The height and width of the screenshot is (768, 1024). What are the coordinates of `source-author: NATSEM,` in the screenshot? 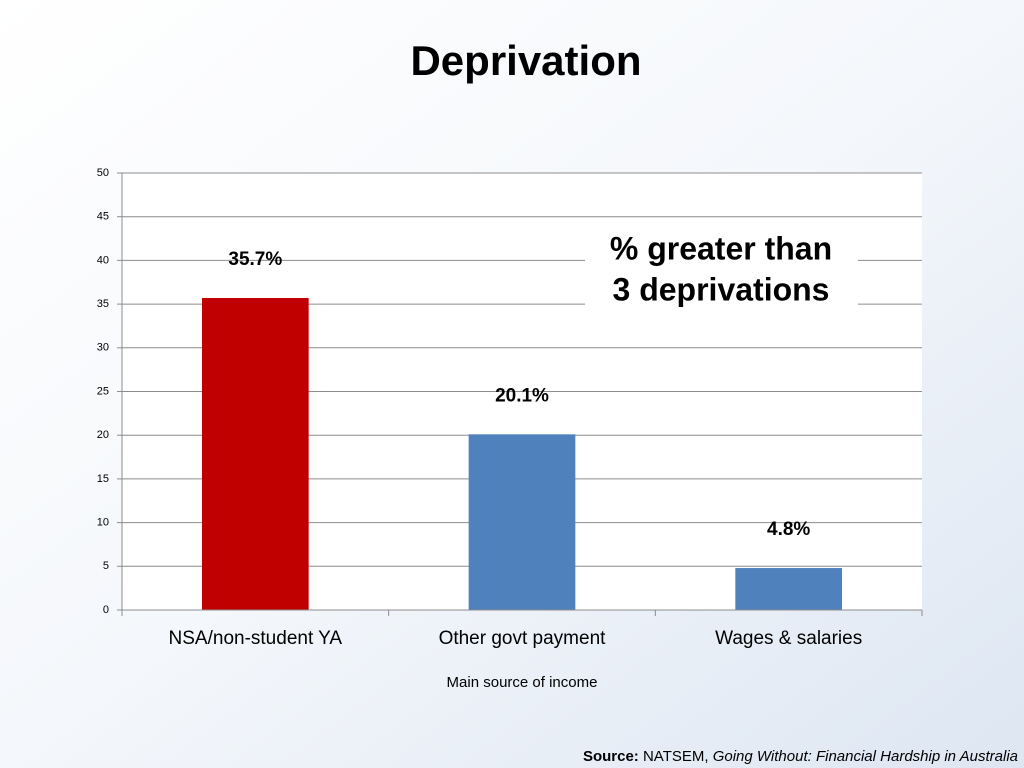 It's located at (676, 756).